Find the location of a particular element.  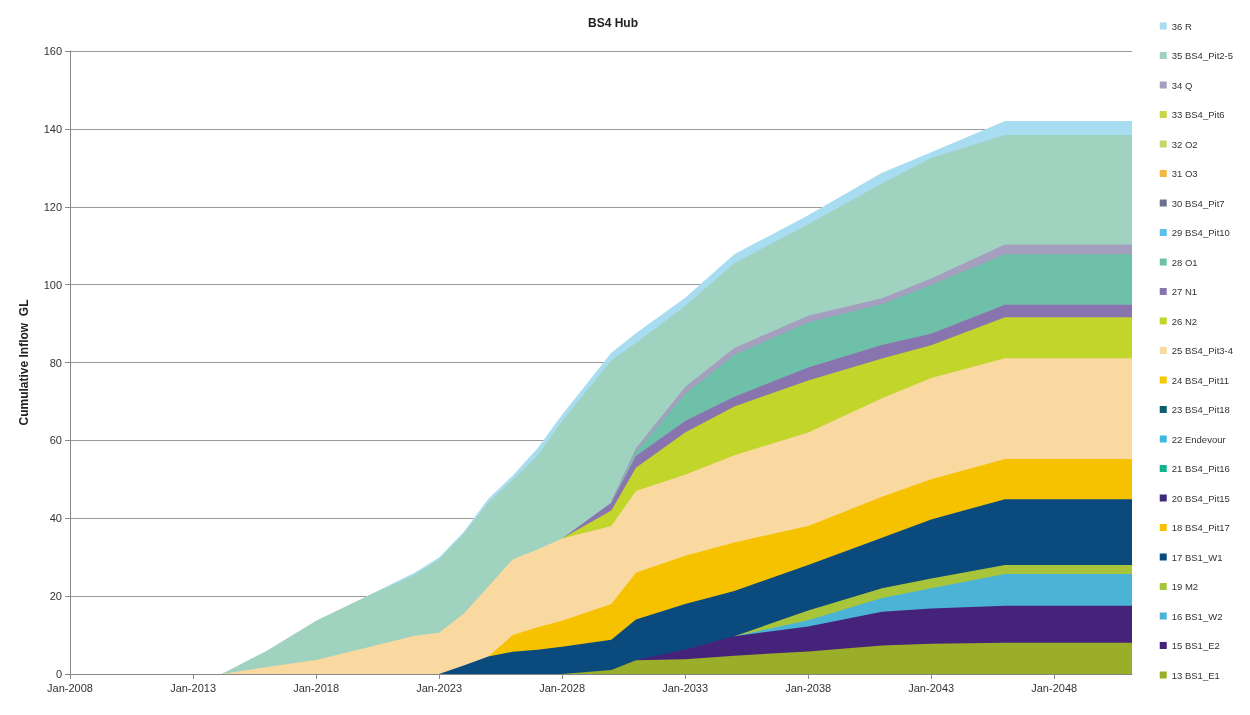

y-tick-label: 0 is located at coordinates (58, 674).